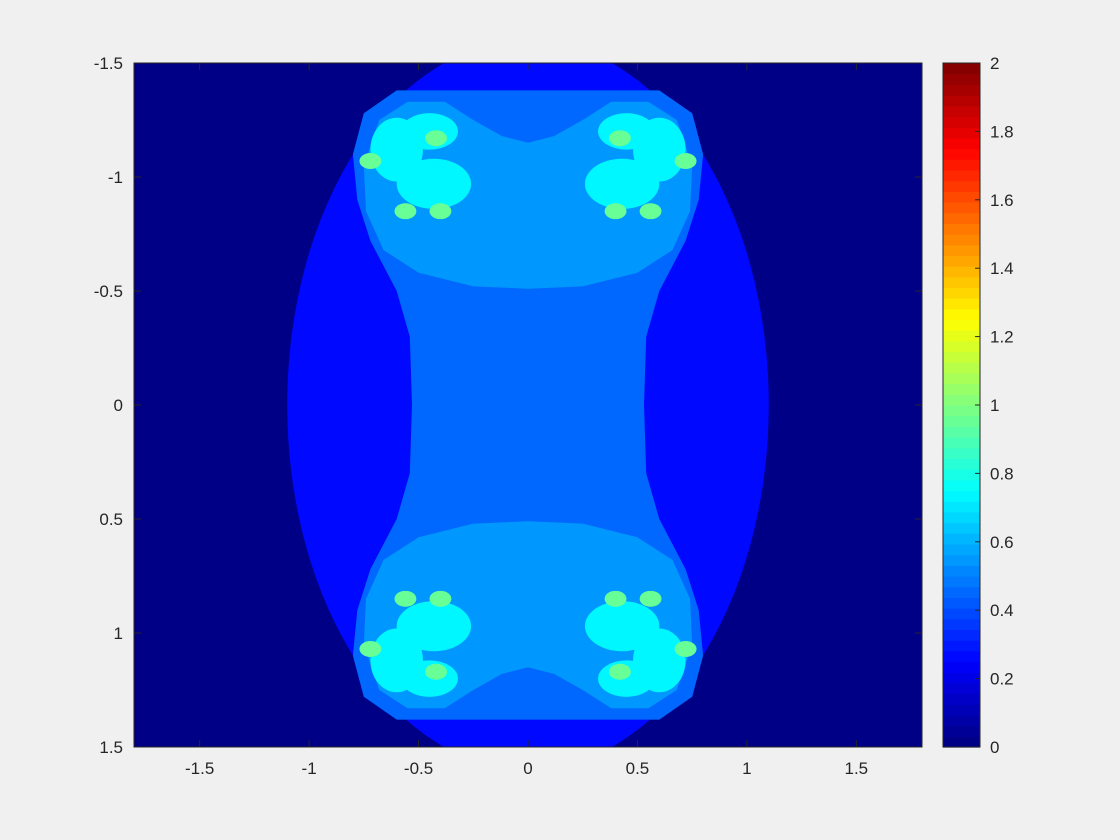  What do you see at coordinates (111, 519) in the screenshot?
I see `y-tick-label: 0.5` at bounding box center [111, 519].